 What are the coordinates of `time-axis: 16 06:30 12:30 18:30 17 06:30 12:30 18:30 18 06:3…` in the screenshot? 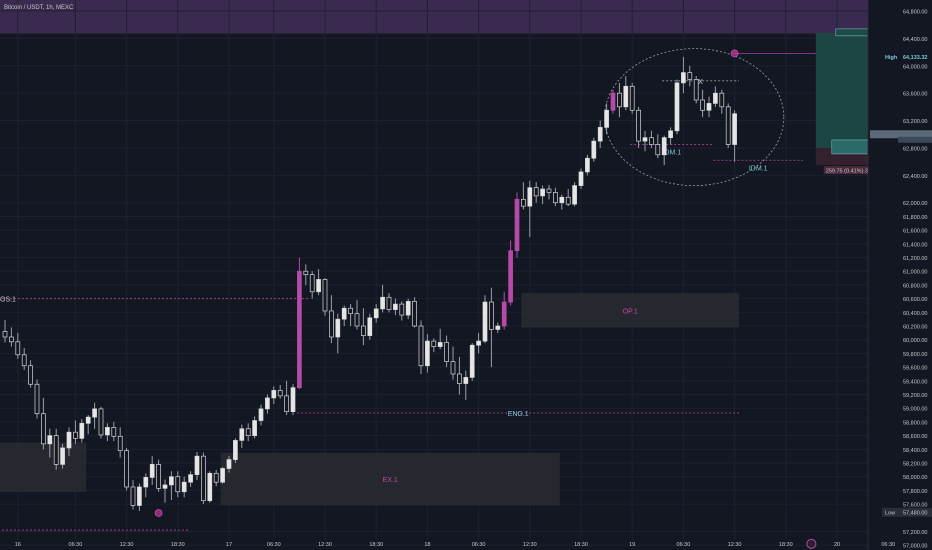 It's located at (473, 545).